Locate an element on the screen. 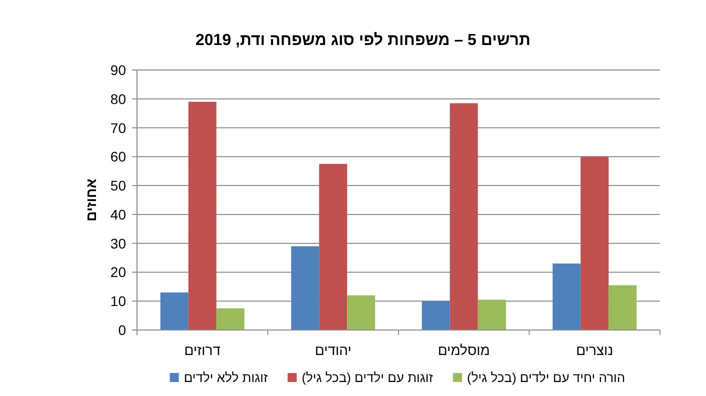  y-tick-label: 10 is located at coordinates (118, 301).